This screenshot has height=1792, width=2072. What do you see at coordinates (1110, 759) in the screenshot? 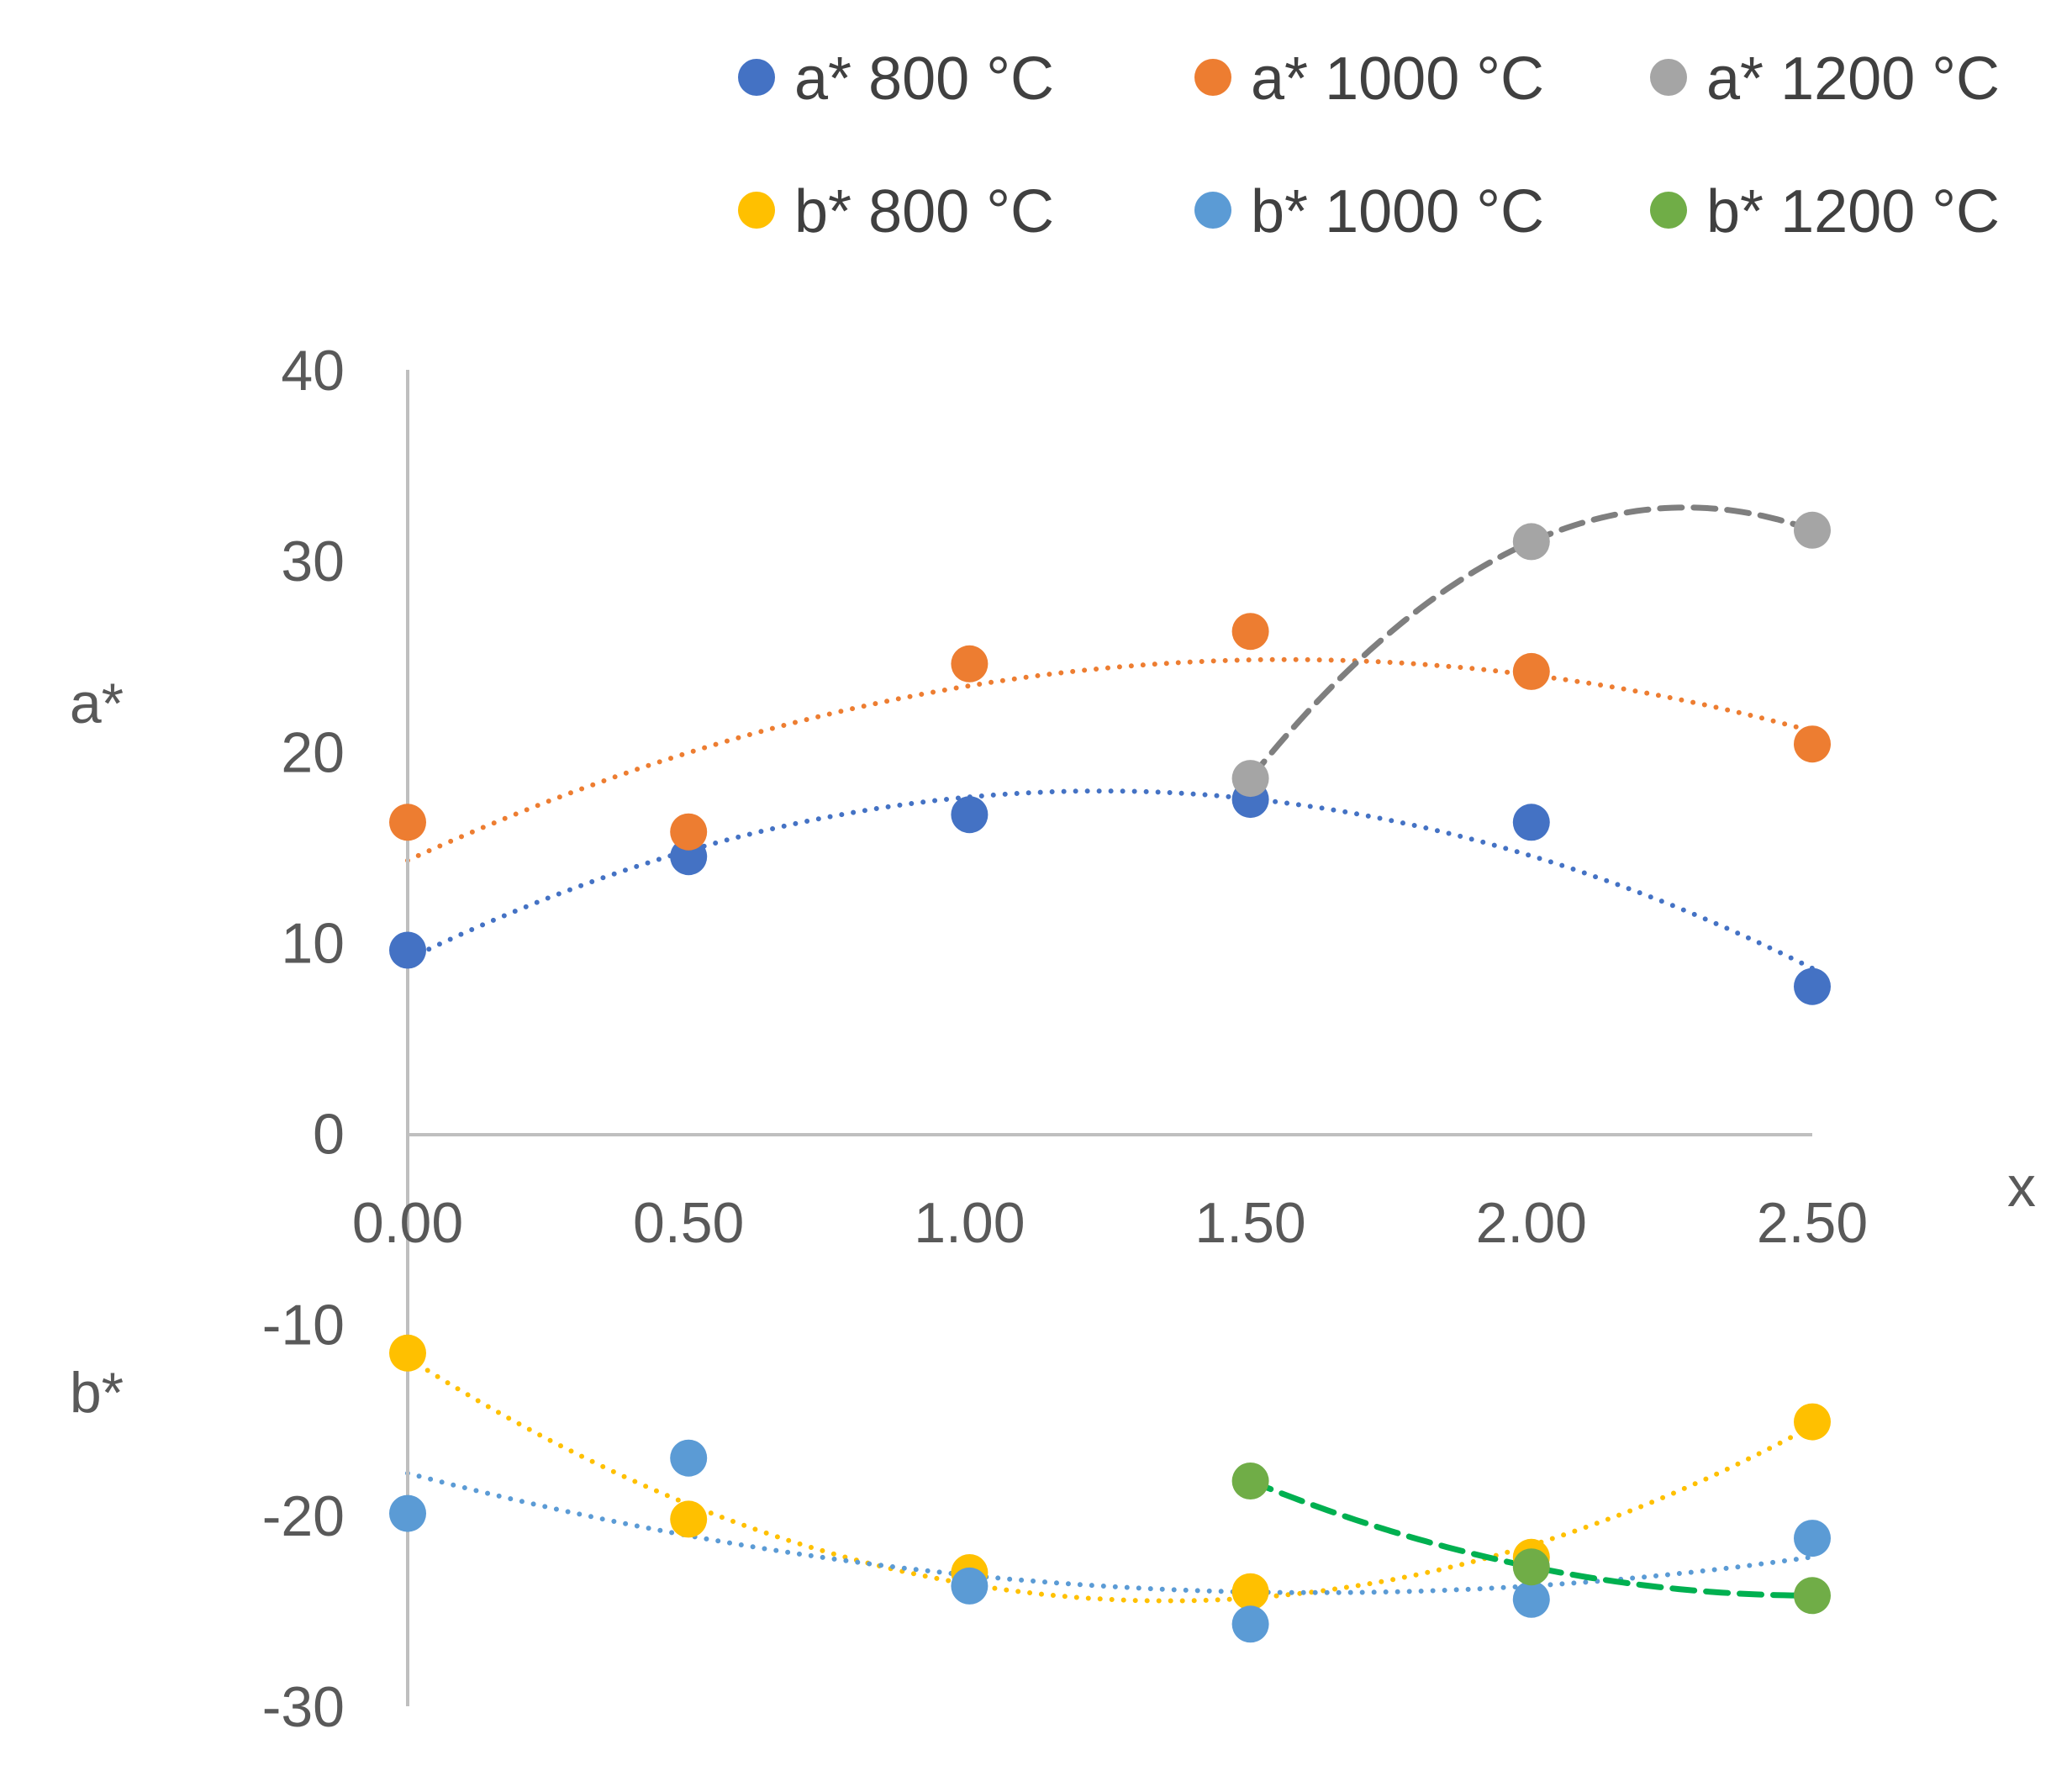
I see `trendline-a-1000-c` at bounding box center [1110, 759].